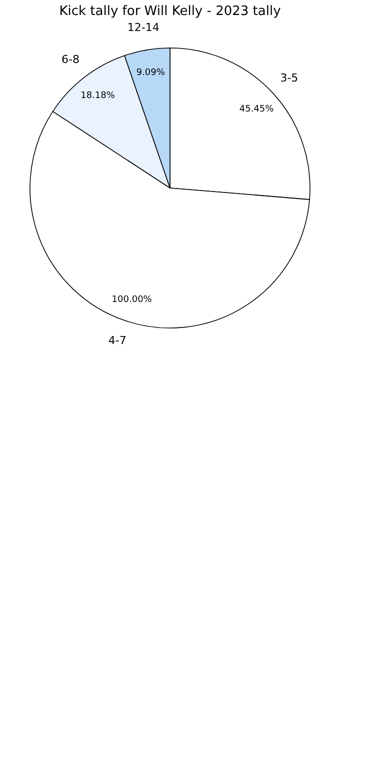 Image resolution: width=390 pixels, height=780 pixels. I want to click on data-label: 18.18%, so click(98, 96).